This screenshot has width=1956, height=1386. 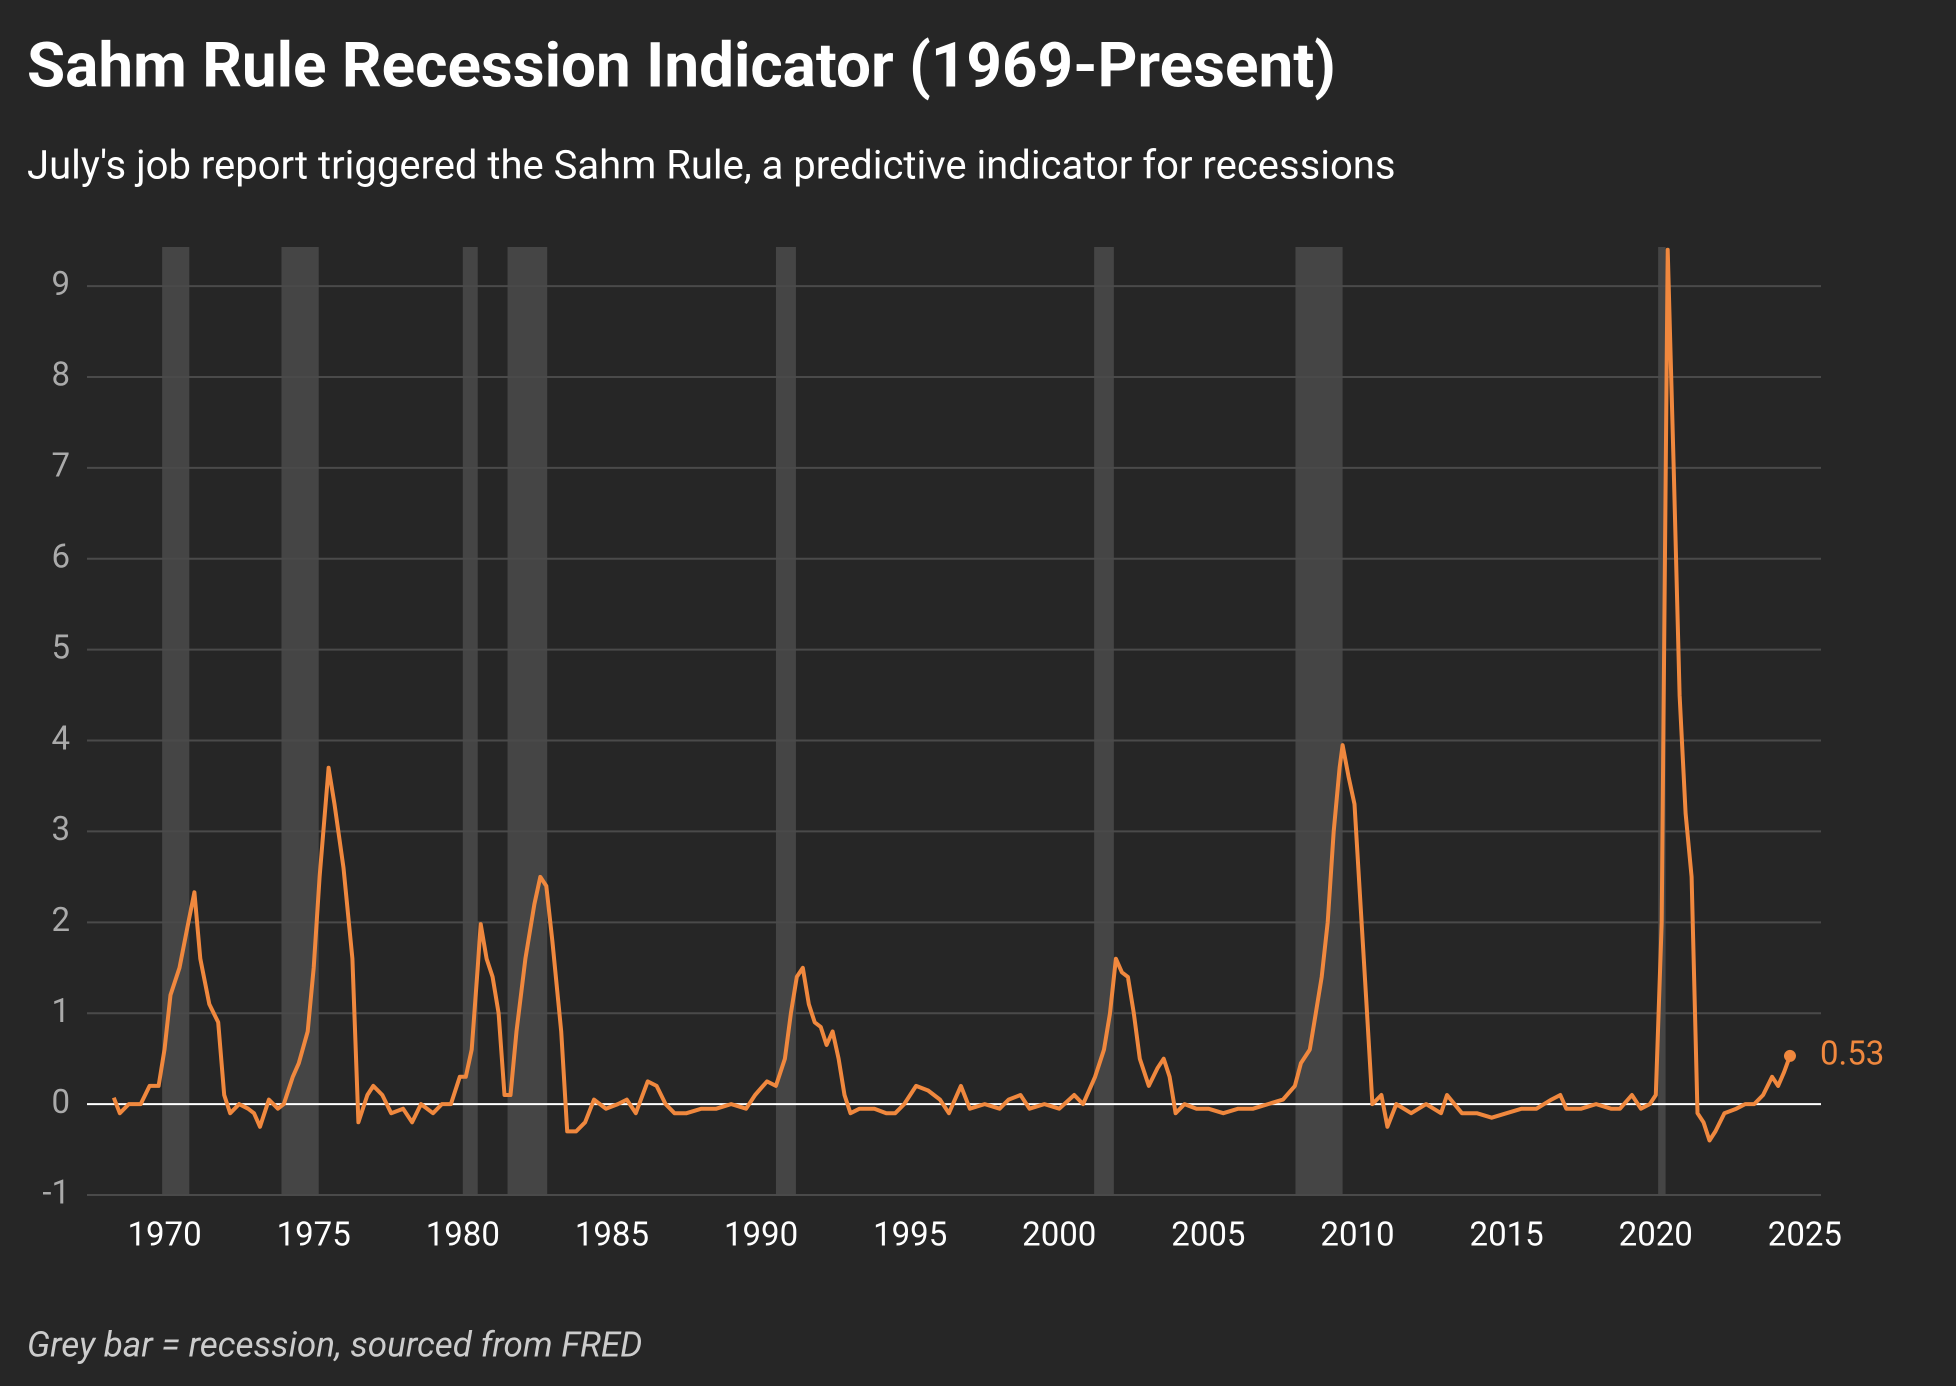 I want to click on x-tick-label: 1980, so click(x=463, y=1235).